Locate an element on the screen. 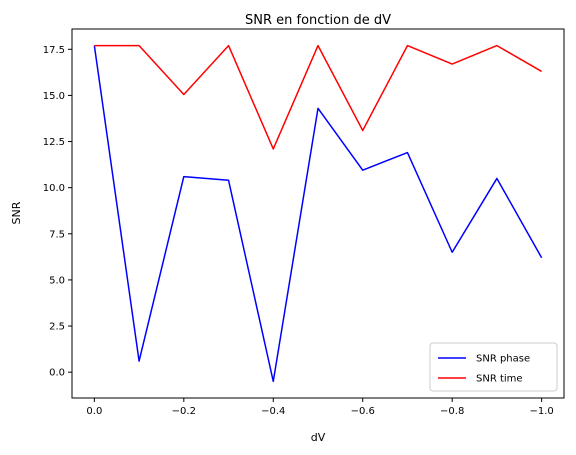  y-axis: 0.0 2.5 5.0 7.5 10.0 12.5 15.0 17.5 is located at coordinates (57, 212).